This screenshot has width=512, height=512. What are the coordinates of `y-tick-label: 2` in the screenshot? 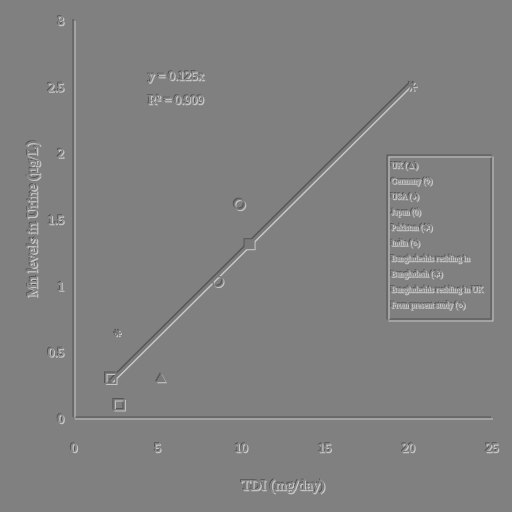 It's located at (61, 153).